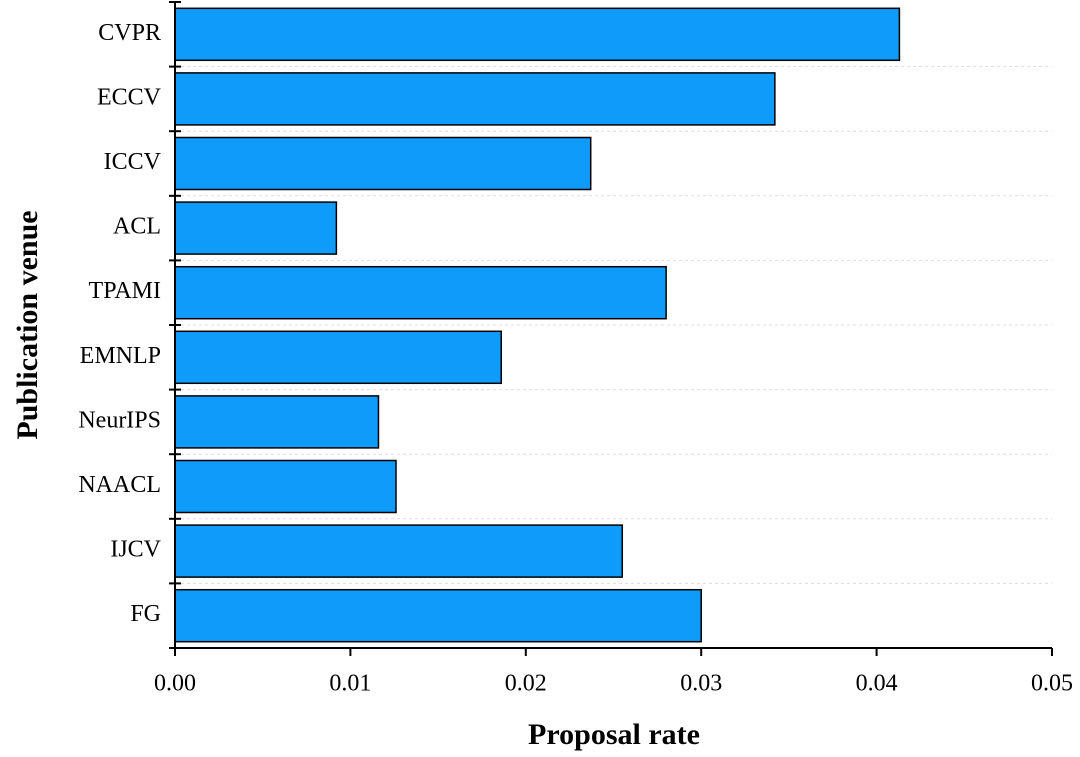  Describe the element at coordinates (135, 550) in the screenshot. I see `y-tick-label: IJCV` at that location.